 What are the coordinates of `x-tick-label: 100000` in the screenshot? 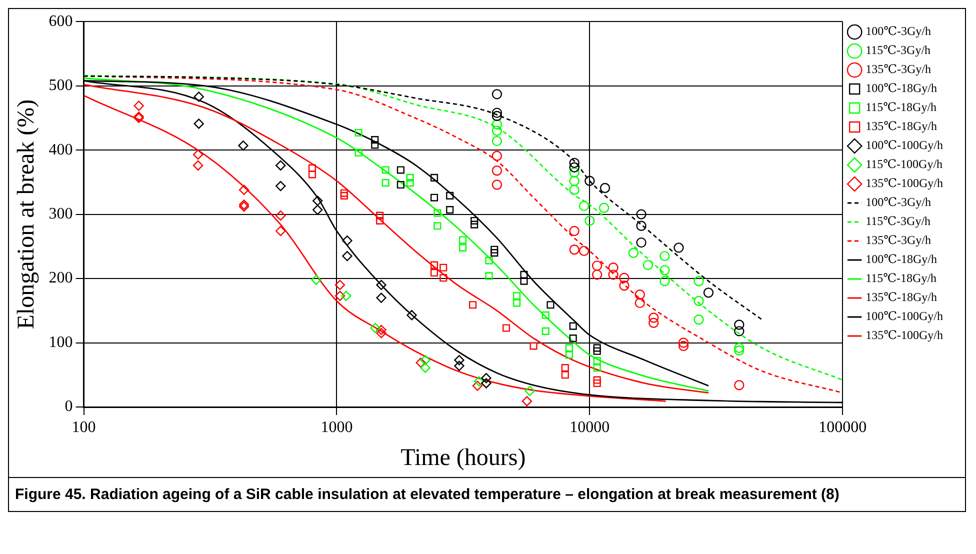 It's located at (842, 427).